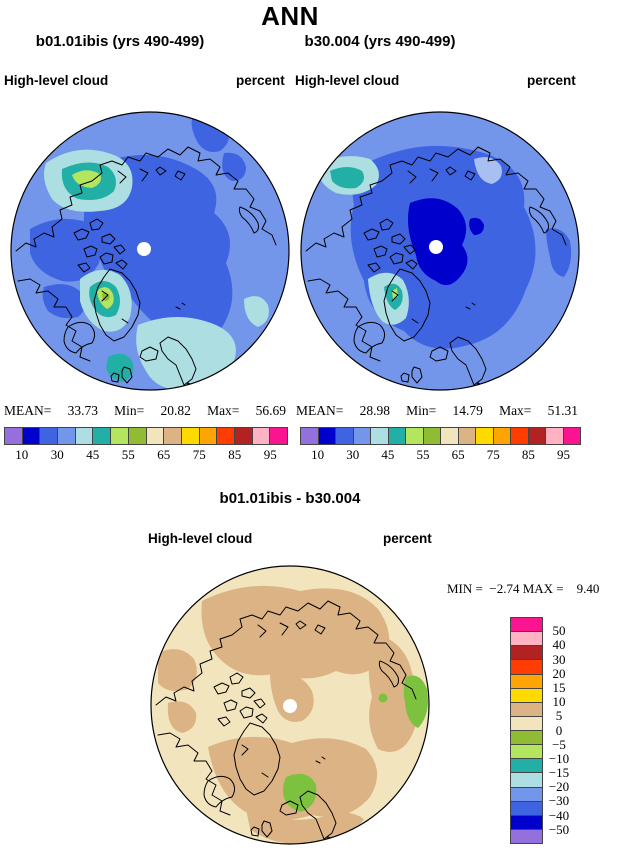 This screenshot has width=632, height=850. I want to click on panel2-colorbar, so click(440, 436).